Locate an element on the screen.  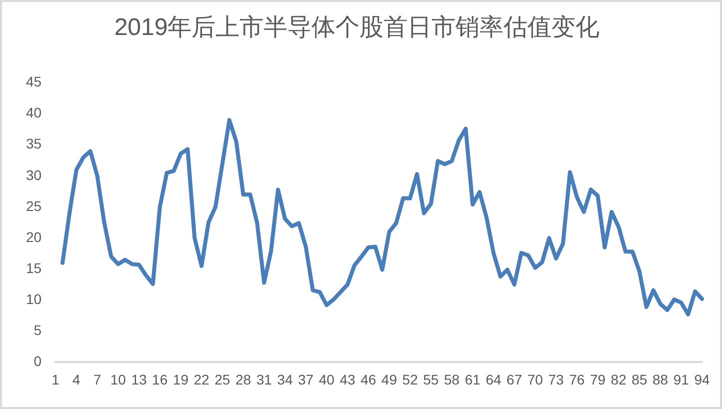
x-tick-label: 10 is located at coordinates (118, 379).